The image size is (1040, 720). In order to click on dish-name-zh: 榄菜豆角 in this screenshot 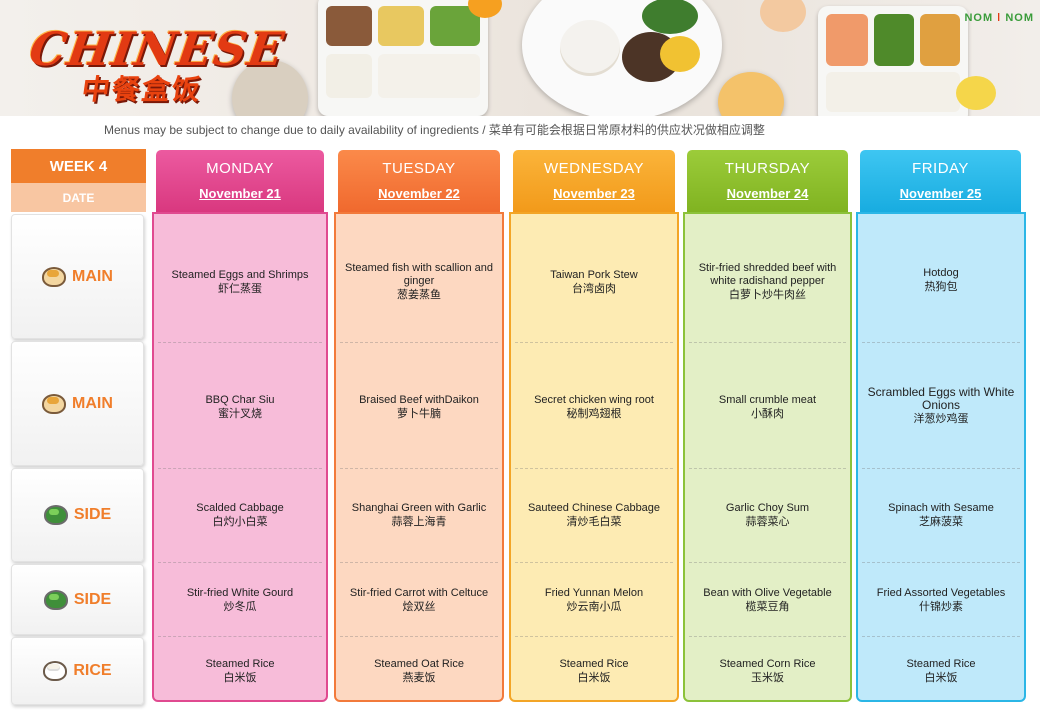, I will do `click(767, 606)`.